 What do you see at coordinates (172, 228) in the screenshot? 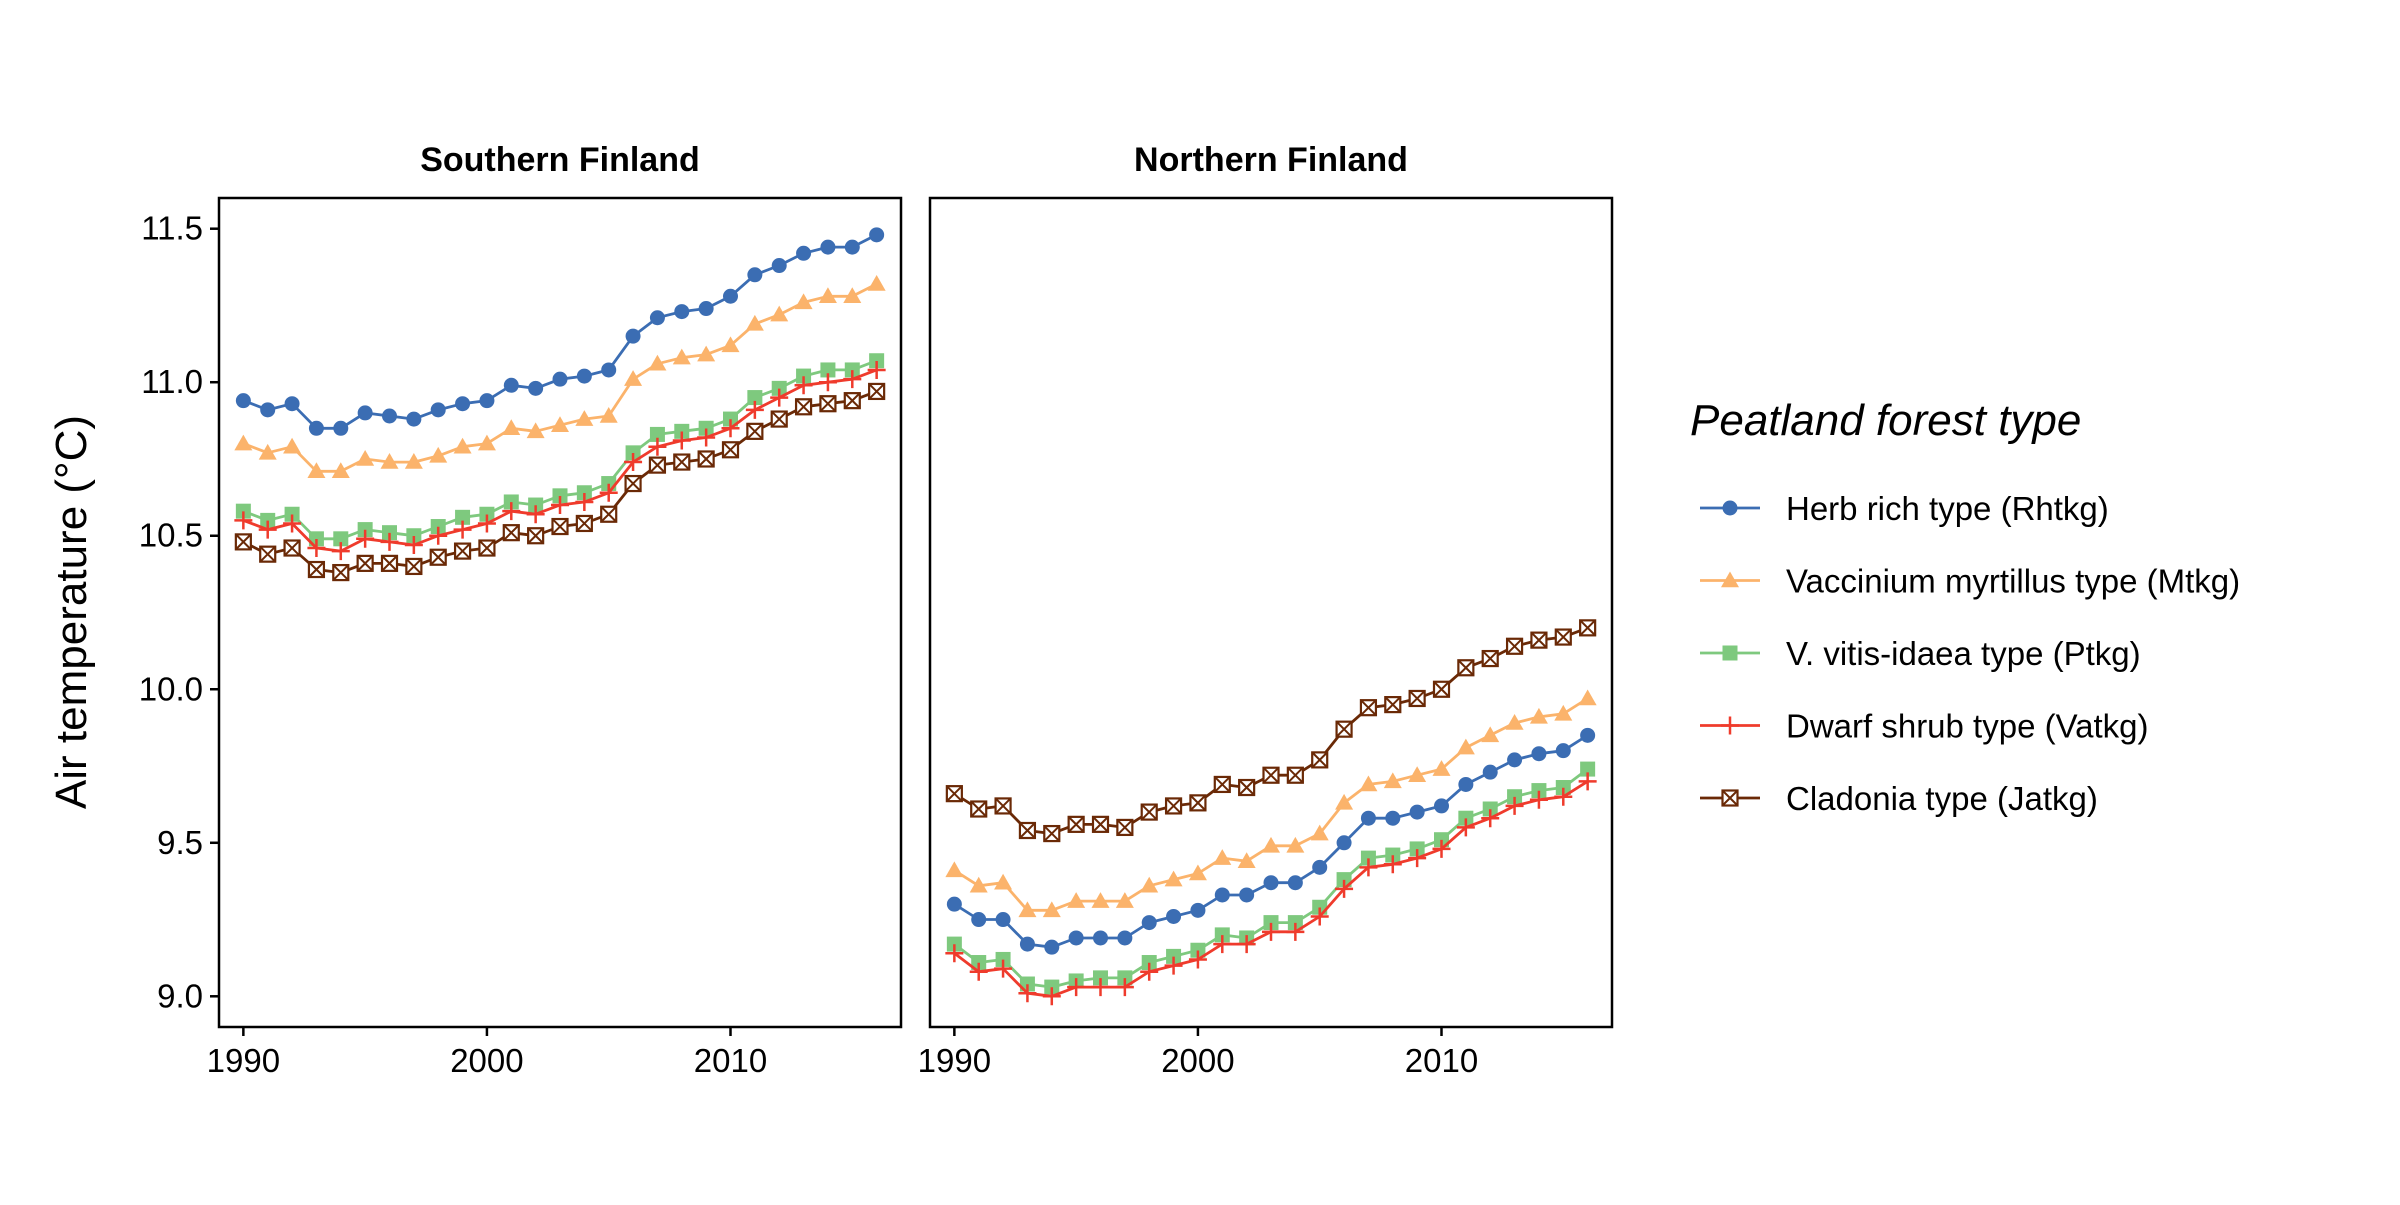
I see `y-tick-label: 11.5` at bounding box center [172, 228].